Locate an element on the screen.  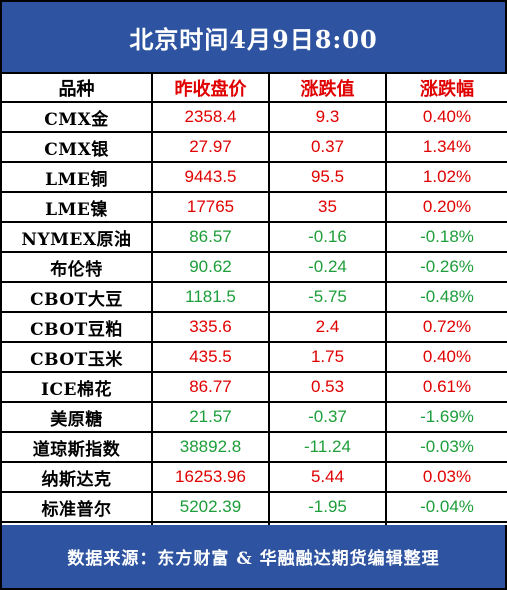
close-price: 9443.5 is located at coordinates (210, 177).